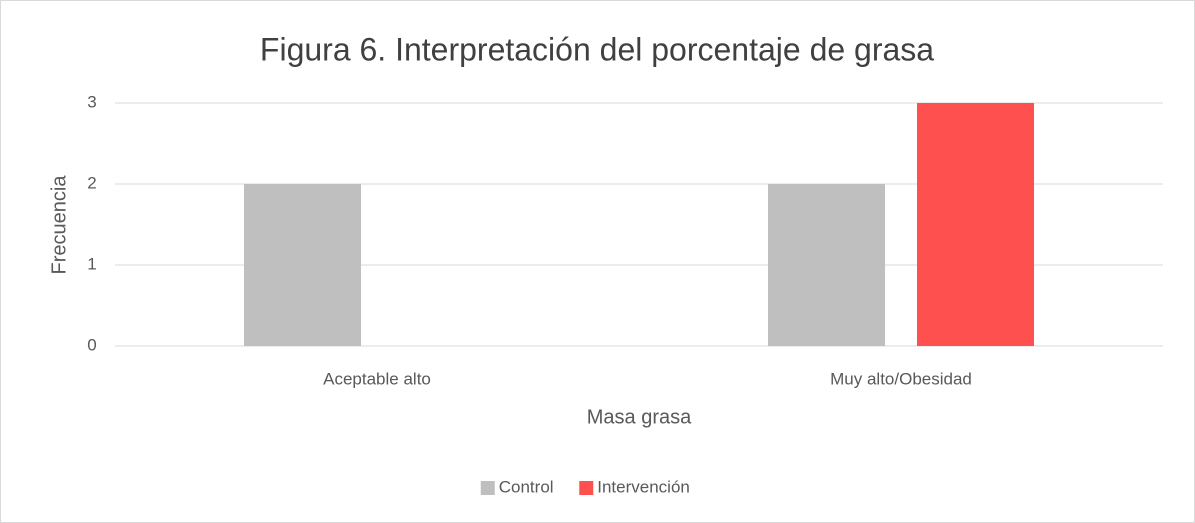  What do you see at coordinates (901, 378) in the screenshot?
I see `x-tick-label: Muy alto/Obesidad` at bounding box center [901, 378].